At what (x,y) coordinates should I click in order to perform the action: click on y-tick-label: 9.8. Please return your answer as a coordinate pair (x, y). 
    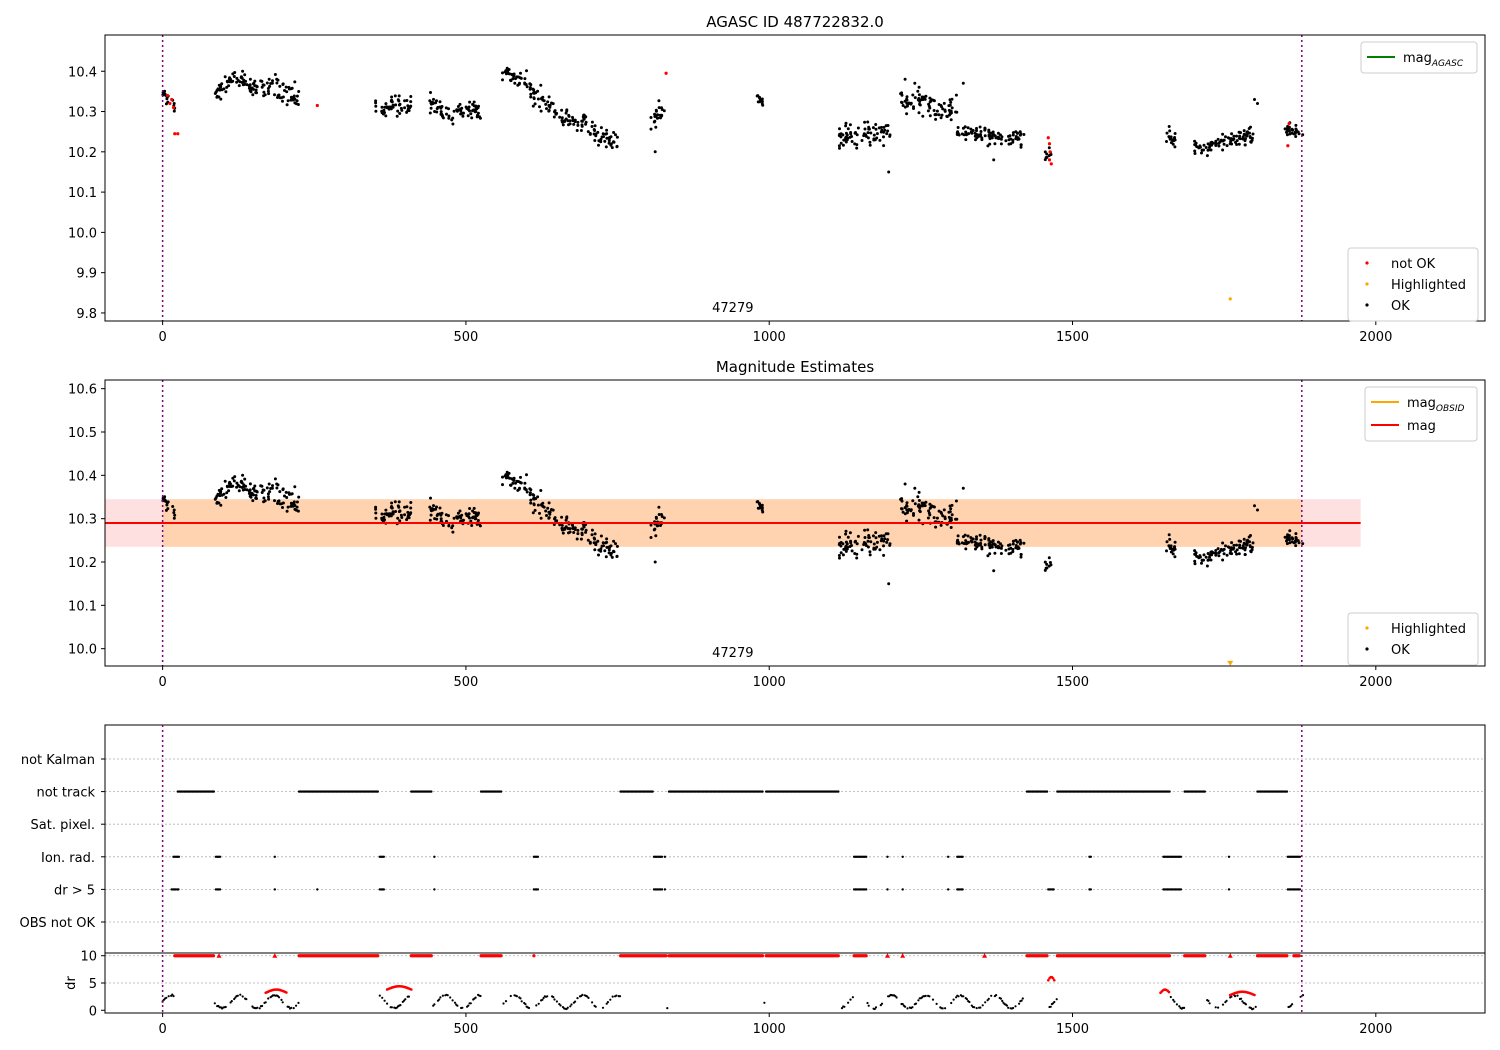
    Looking at the image, I should click on (86, 314).